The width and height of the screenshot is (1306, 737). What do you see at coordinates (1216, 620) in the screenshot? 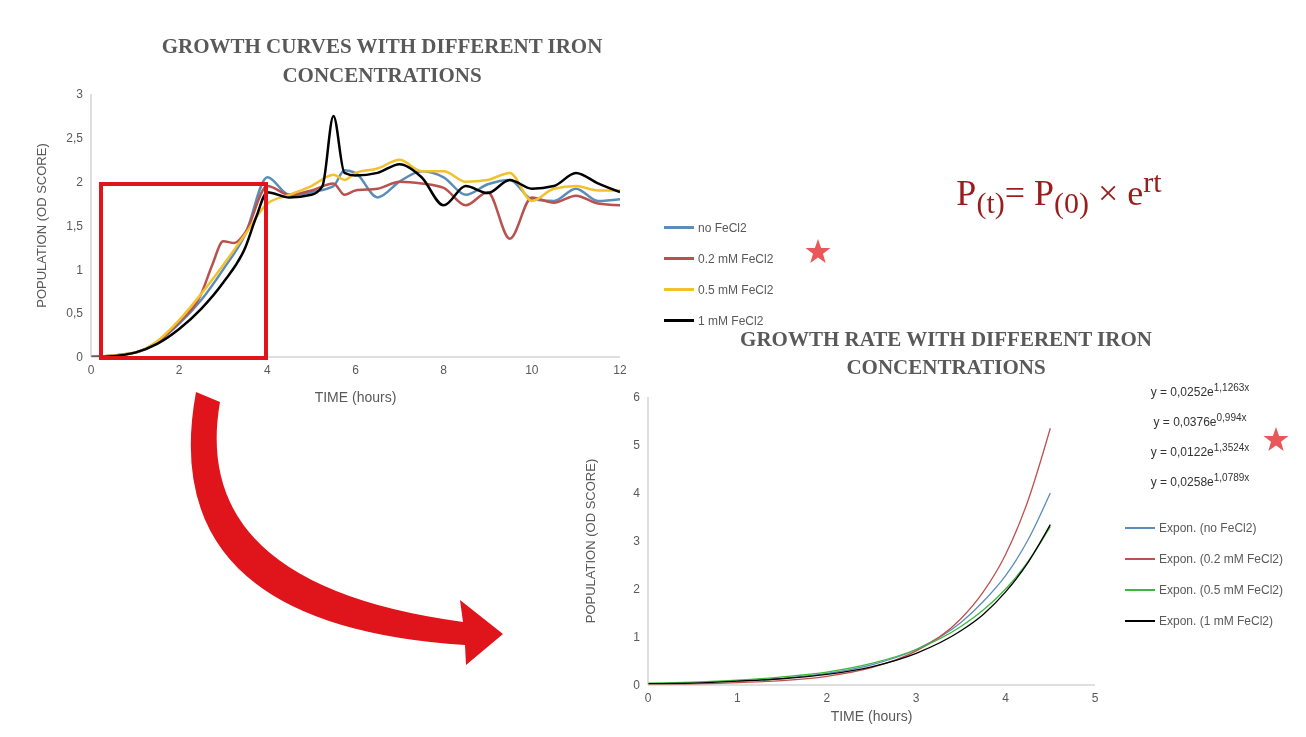
I see `legend-label: Expon. (1 mM FeCl2)` at bounding box center [1216, 620].